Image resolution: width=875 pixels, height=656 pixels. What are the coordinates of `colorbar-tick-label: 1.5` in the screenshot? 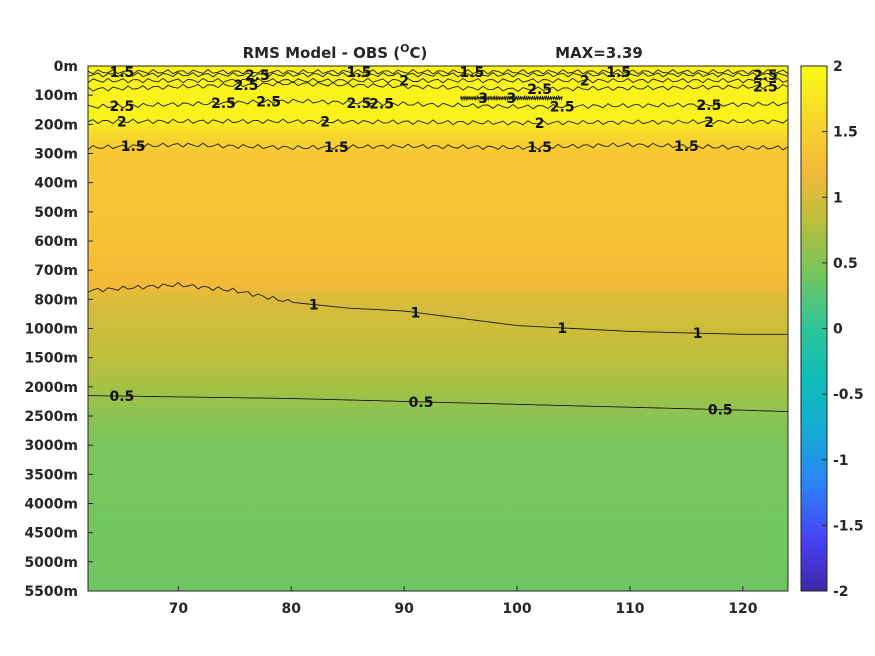 It's located at (845, 133).